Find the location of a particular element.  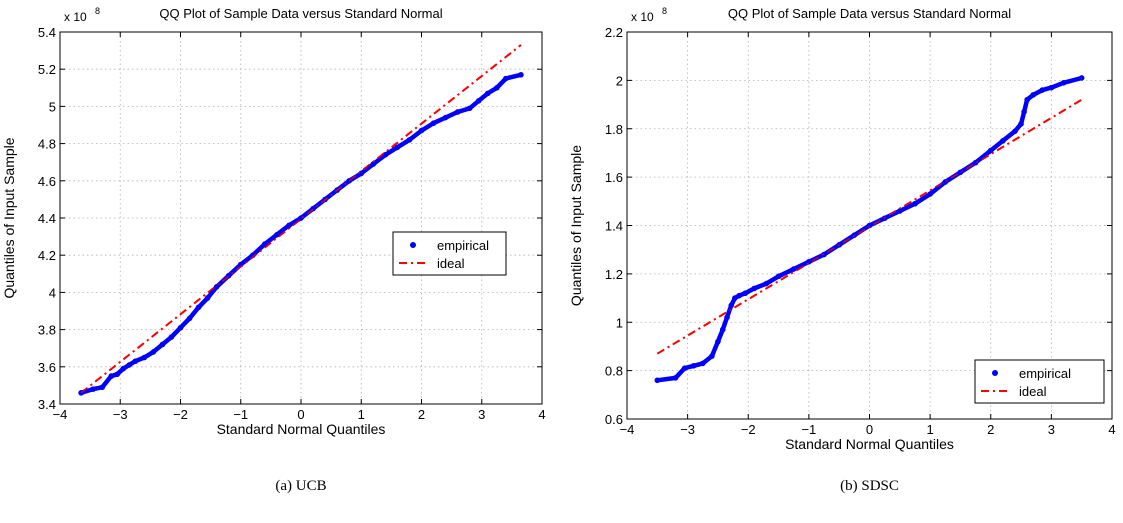

y-tick-label: 0.6 is located at coordinates (614, 419).